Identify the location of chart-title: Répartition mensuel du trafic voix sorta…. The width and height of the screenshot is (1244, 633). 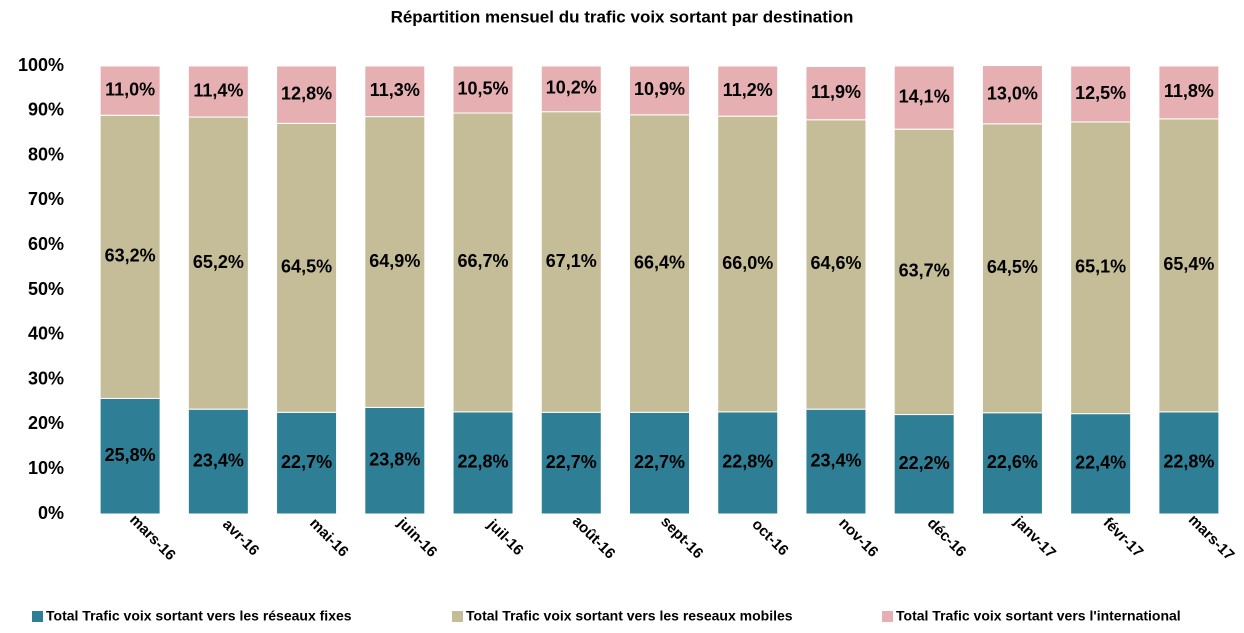
(622, 16).